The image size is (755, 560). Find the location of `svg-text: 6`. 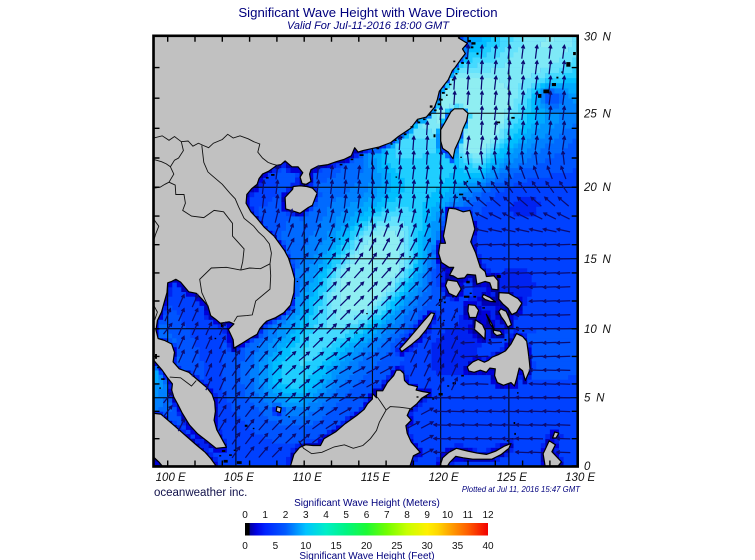

svg-text: 6 is located at coordinates (367, 515).